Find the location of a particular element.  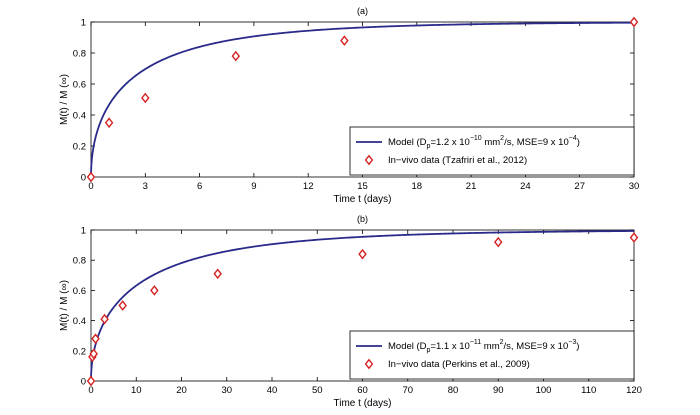

x-tick-label: 100 is located at coordinates (544, 390).